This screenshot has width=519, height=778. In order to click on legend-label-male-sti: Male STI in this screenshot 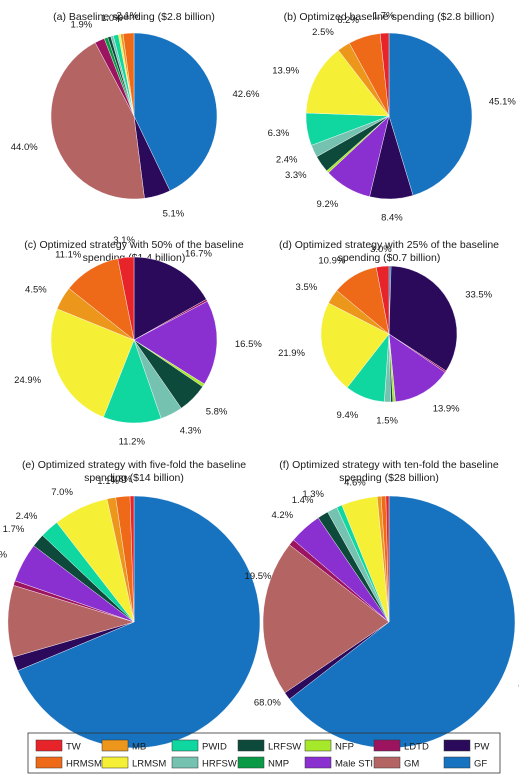, I will do `click(354, 764)`.